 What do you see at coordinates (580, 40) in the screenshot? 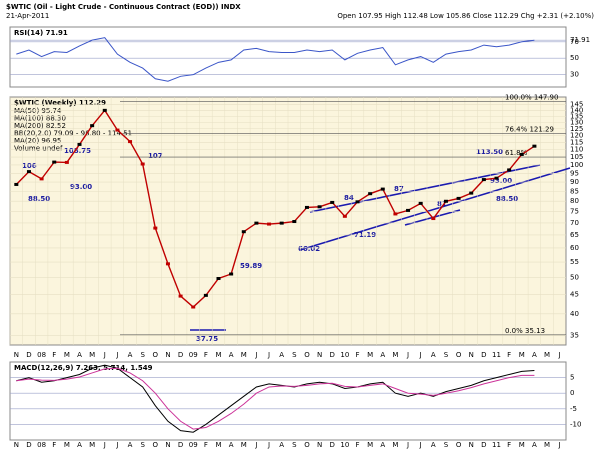
I see `y-tick-label: 71.91` at bounding box center [580, 40].